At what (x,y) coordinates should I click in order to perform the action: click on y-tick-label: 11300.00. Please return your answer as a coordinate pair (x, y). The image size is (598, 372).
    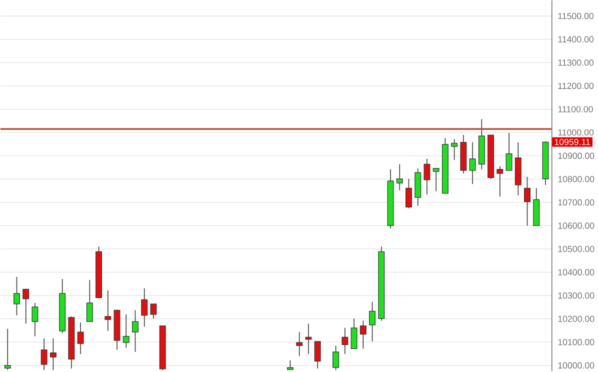
    Looking at the image, I should click on (576, 62).